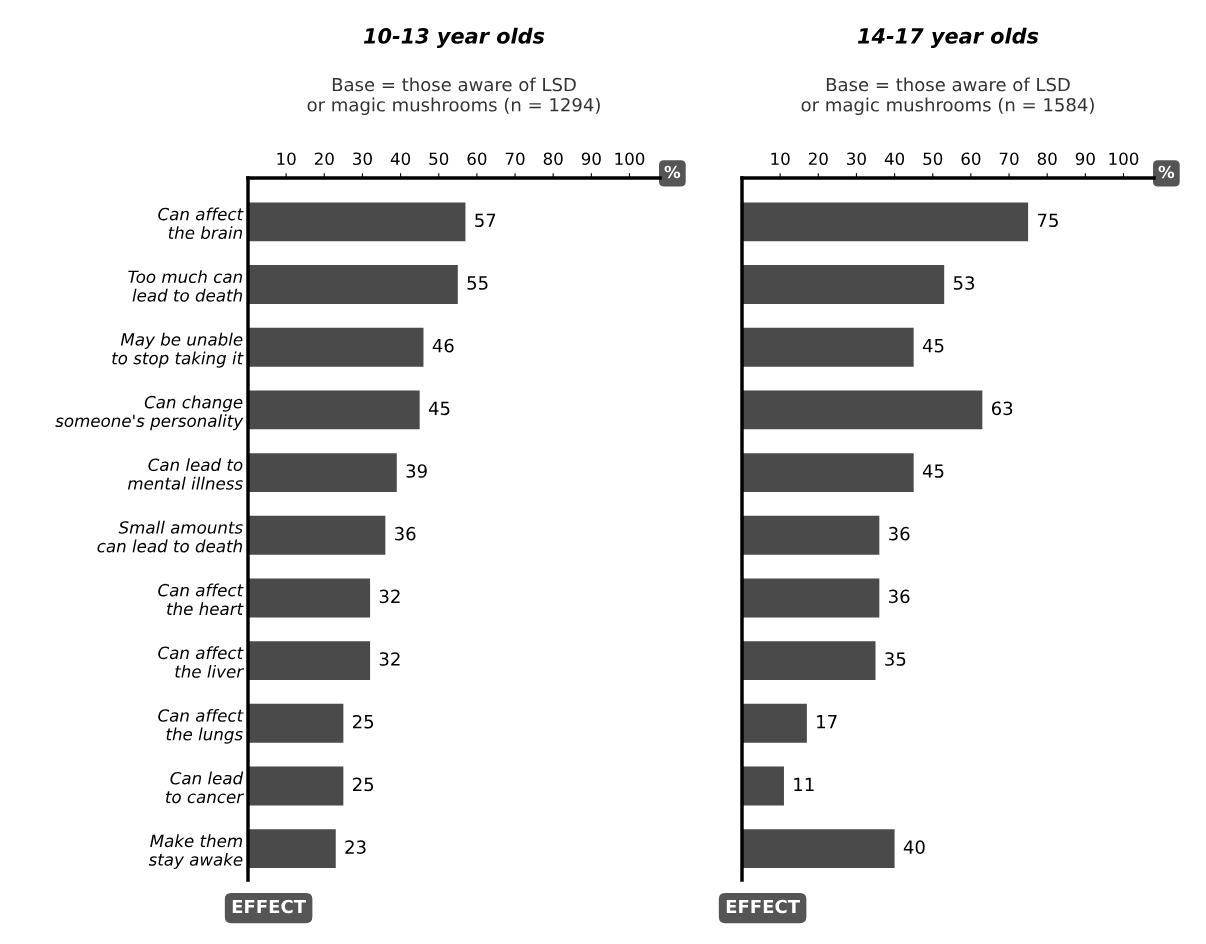 Image resolution: width=1206 pixels, height=944 pixels. Describe the element at coordinates (185, 474) in the screenshot. I see `y-tick-label: Can lead to mental illness` at that location.